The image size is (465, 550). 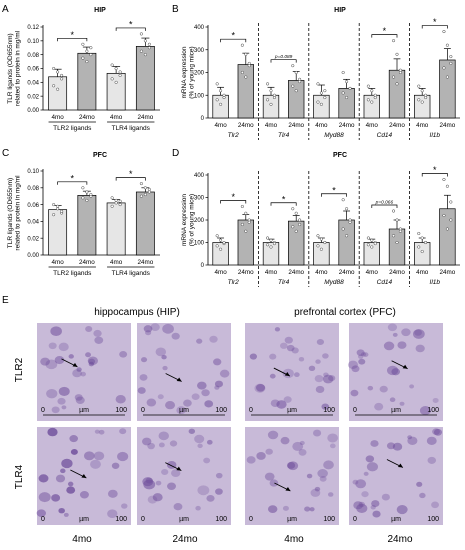 What do you see at coordinates (188, 72) in the screenshot?
I see `y-axis-label-b: mRNA expression(% of young mice)` at bounding box center [188, 72].